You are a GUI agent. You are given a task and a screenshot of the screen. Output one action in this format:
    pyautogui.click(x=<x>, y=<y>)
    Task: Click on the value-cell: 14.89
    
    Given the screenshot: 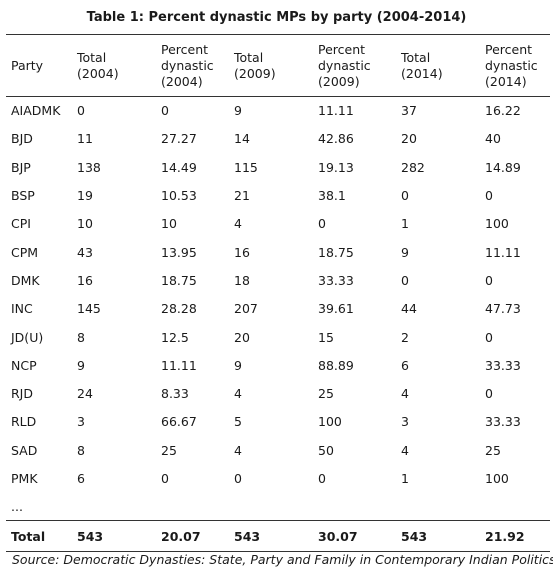 What is the action you would take?
    pyautogui.click(x=503, y=167)
    